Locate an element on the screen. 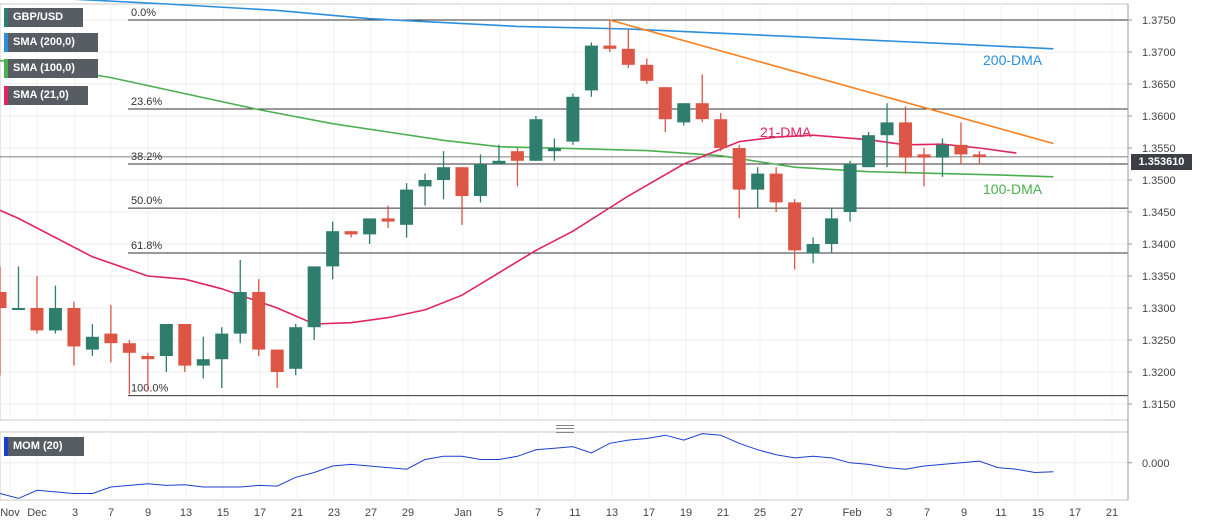 The width and height of the screenshot is (1207, 526). legend-sma100: SMA (100,0) is located at coordinates (51, 68).